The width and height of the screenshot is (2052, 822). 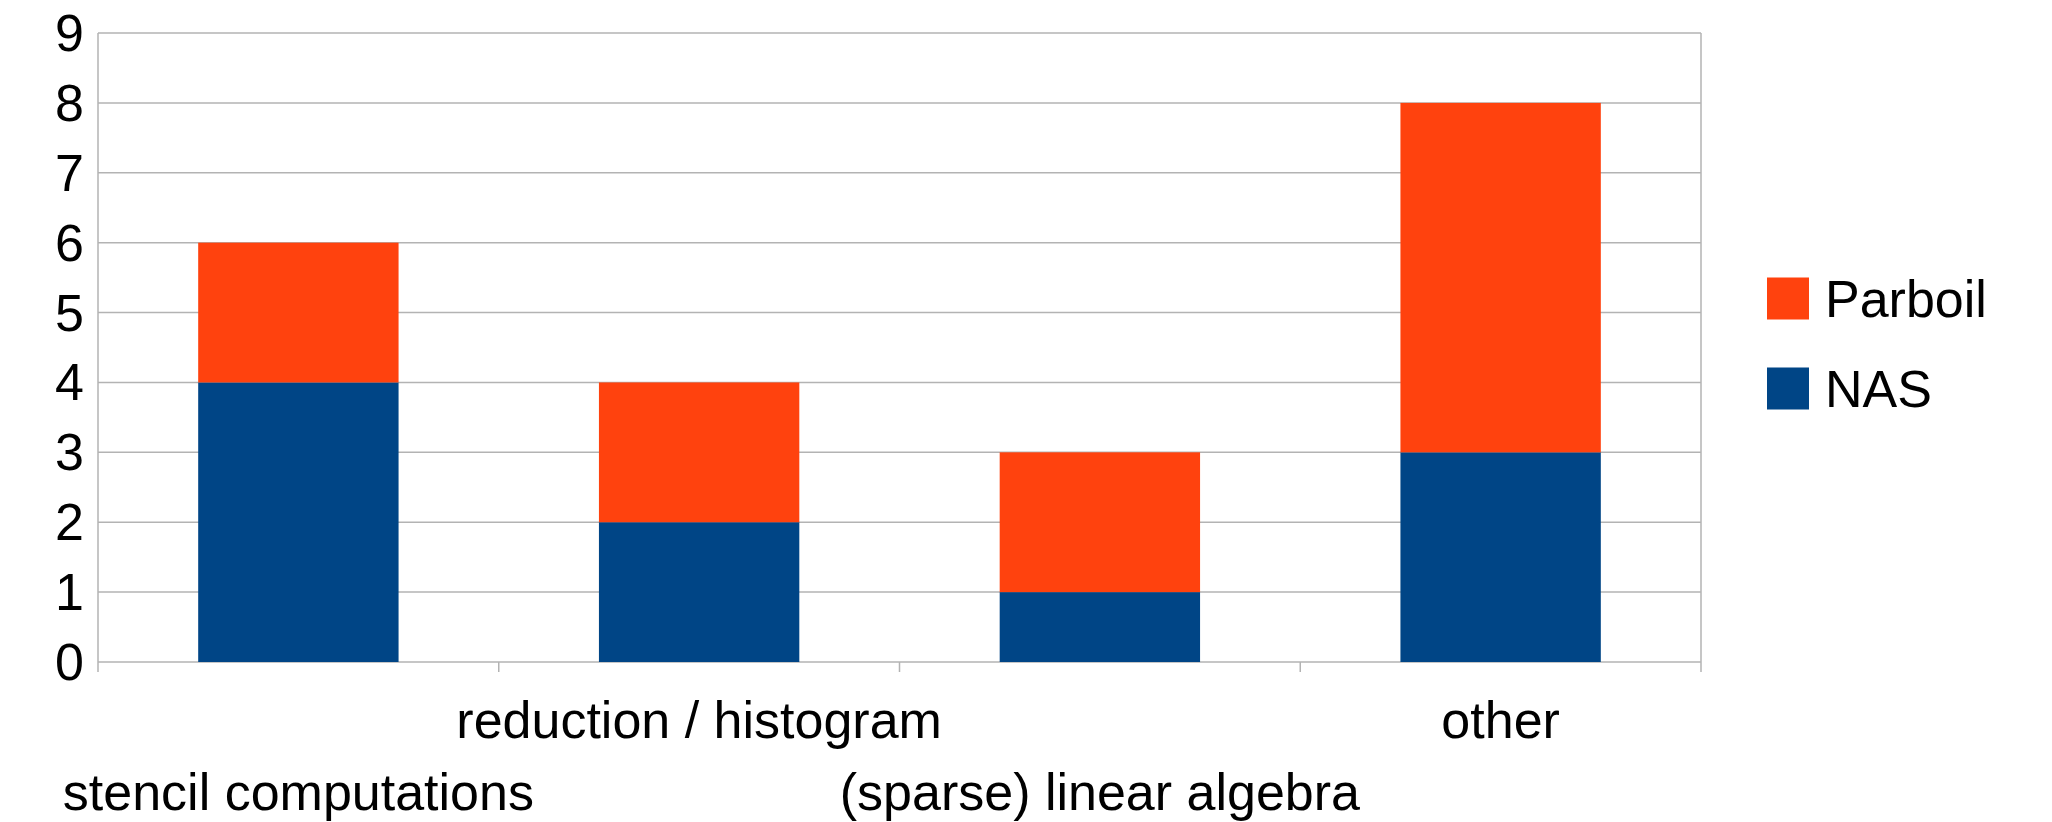 I want to click on x-tick-label: stencil computations, so click(x=298, y=792).